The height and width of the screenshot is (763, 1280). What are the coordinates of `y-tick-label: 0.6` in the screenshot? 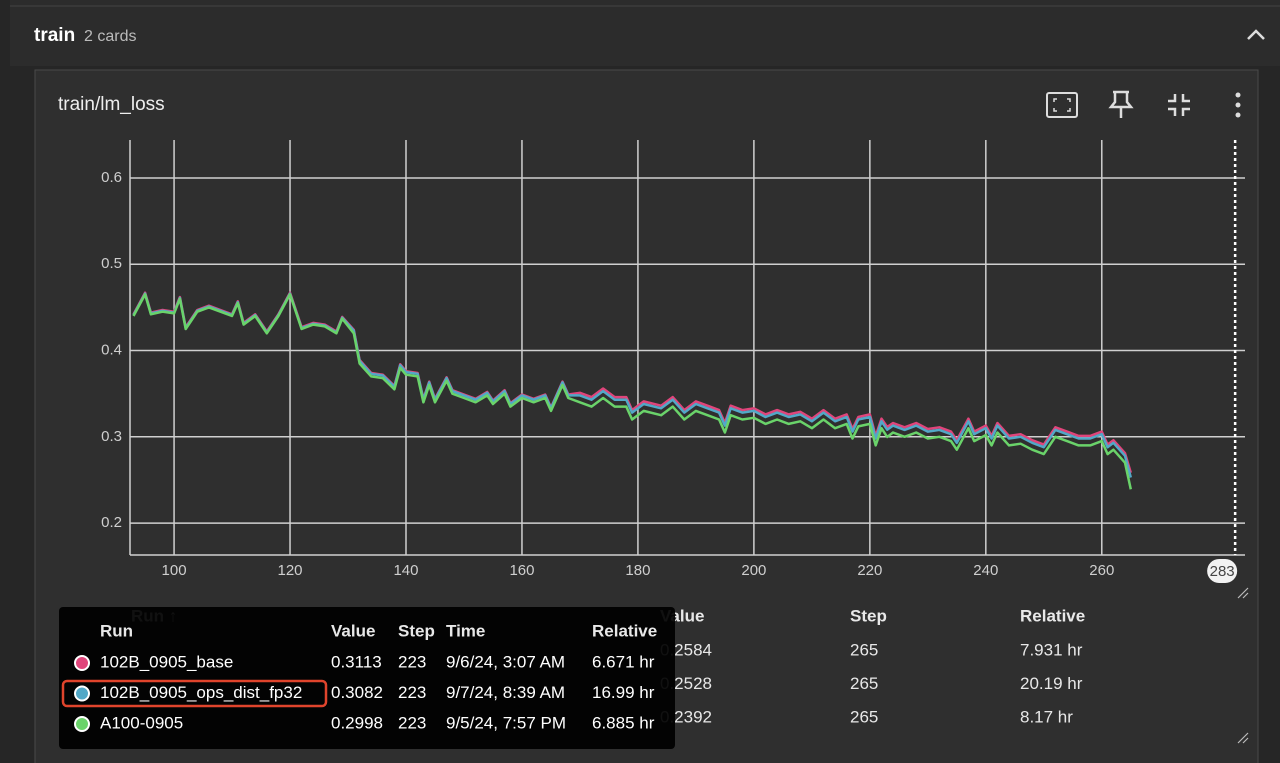 It's located at (111, 177).